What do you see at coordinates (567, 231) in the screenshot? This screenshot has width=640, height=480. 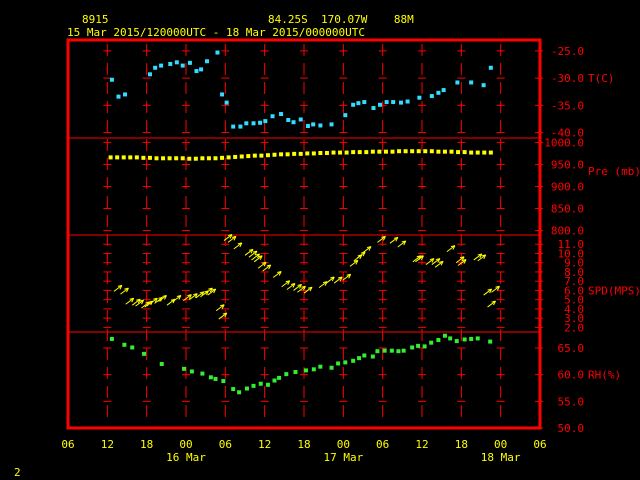 I see `y-tick-label: 800.0` at bounding box center [567, 231].